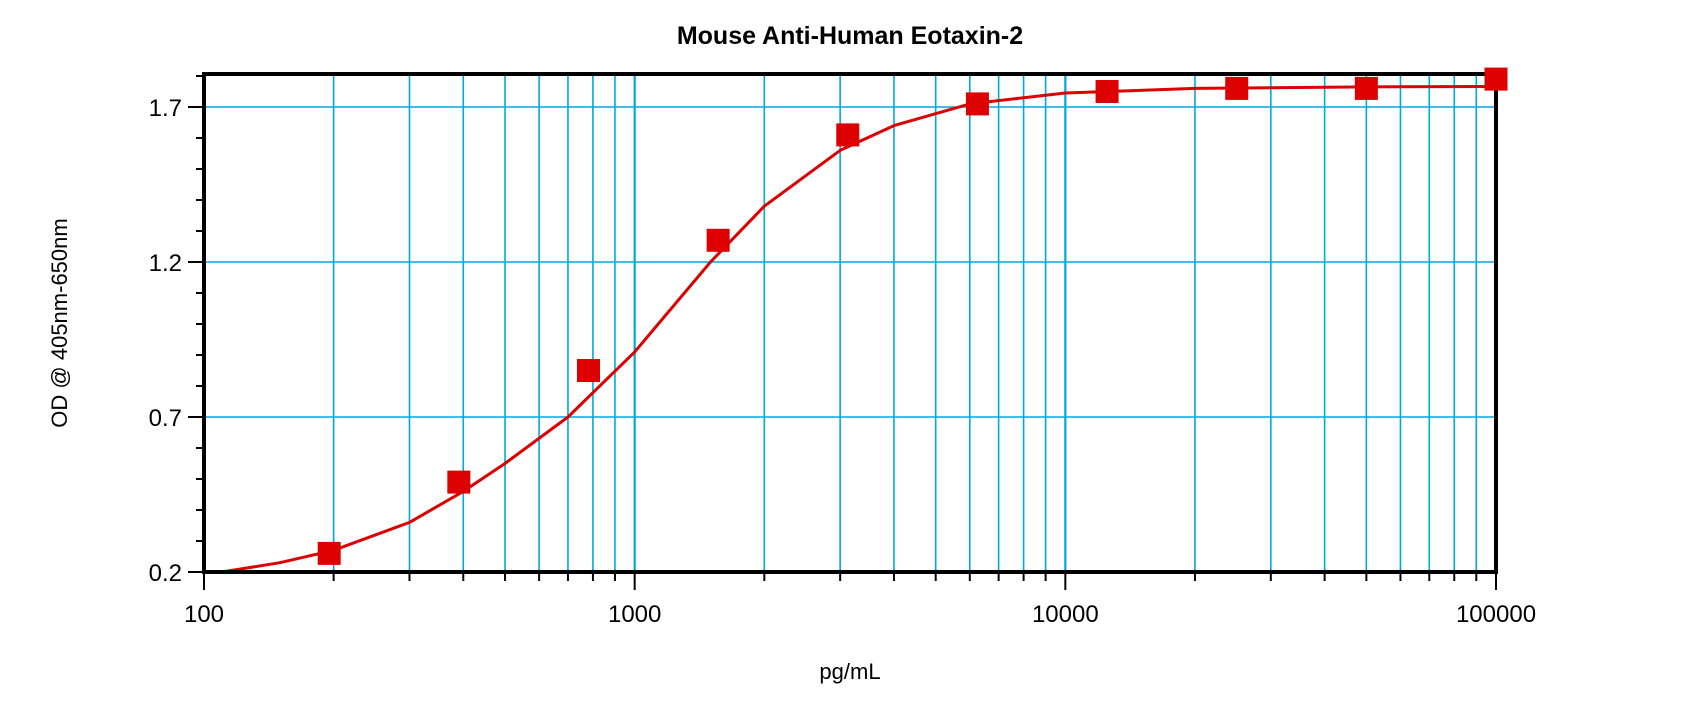 This screenshot has height=719, width=1700. I want to click on y-tick-label: 1.7, so click(165, 108).